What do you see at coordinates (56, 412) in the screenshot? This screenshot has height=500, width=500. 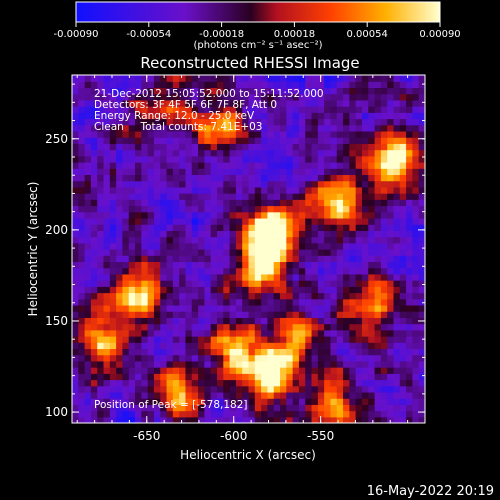 I see `y-tick-label: 100` at bounding box center [56, 412].